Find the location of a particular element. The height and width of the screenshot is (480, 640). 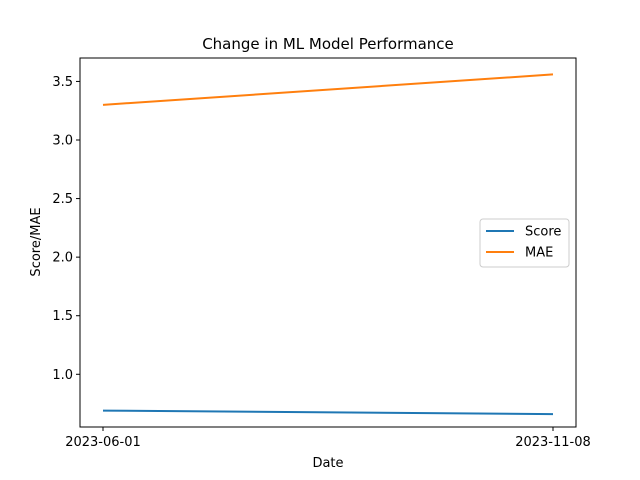

y-tick-label: 2.0 is located at coordinates (62, 258).